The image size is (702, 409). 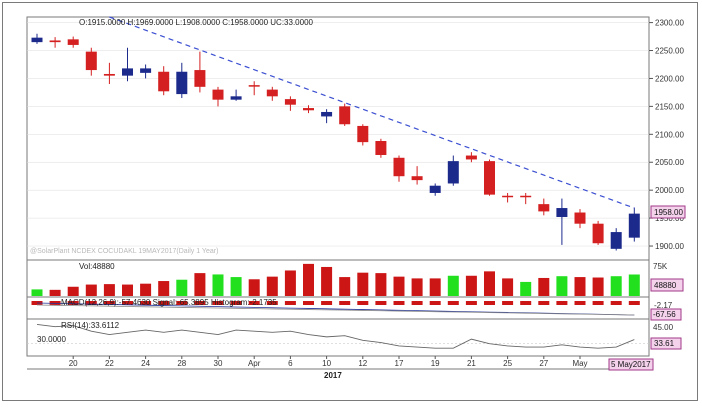 What do you see at coordinates (669, 134) in the screenshot?
I see `price-tick-label: 2100.00` at bounding box center [669, 134].